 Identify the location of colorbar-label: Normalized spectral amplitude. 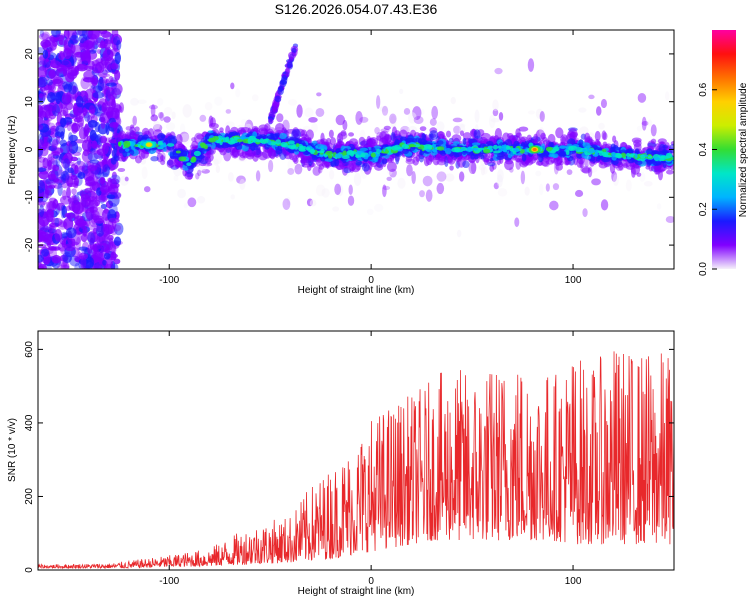
(743, 149).